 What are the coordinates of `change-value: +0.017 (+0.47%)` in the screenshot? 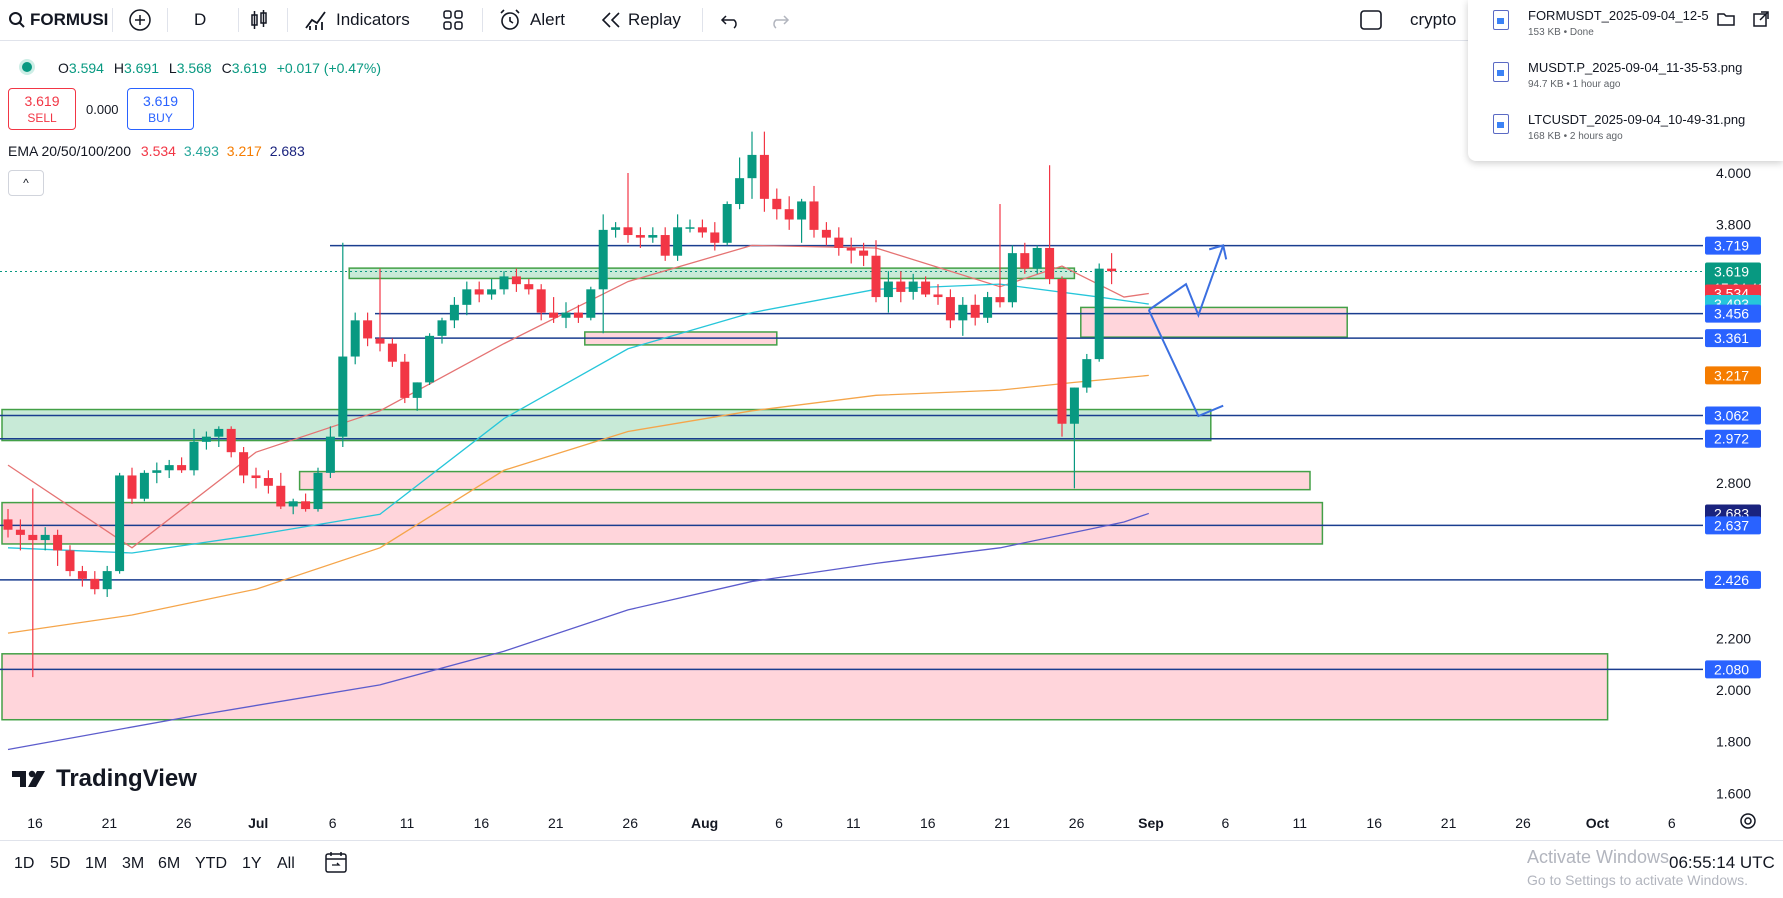 It's located at (328, 68).